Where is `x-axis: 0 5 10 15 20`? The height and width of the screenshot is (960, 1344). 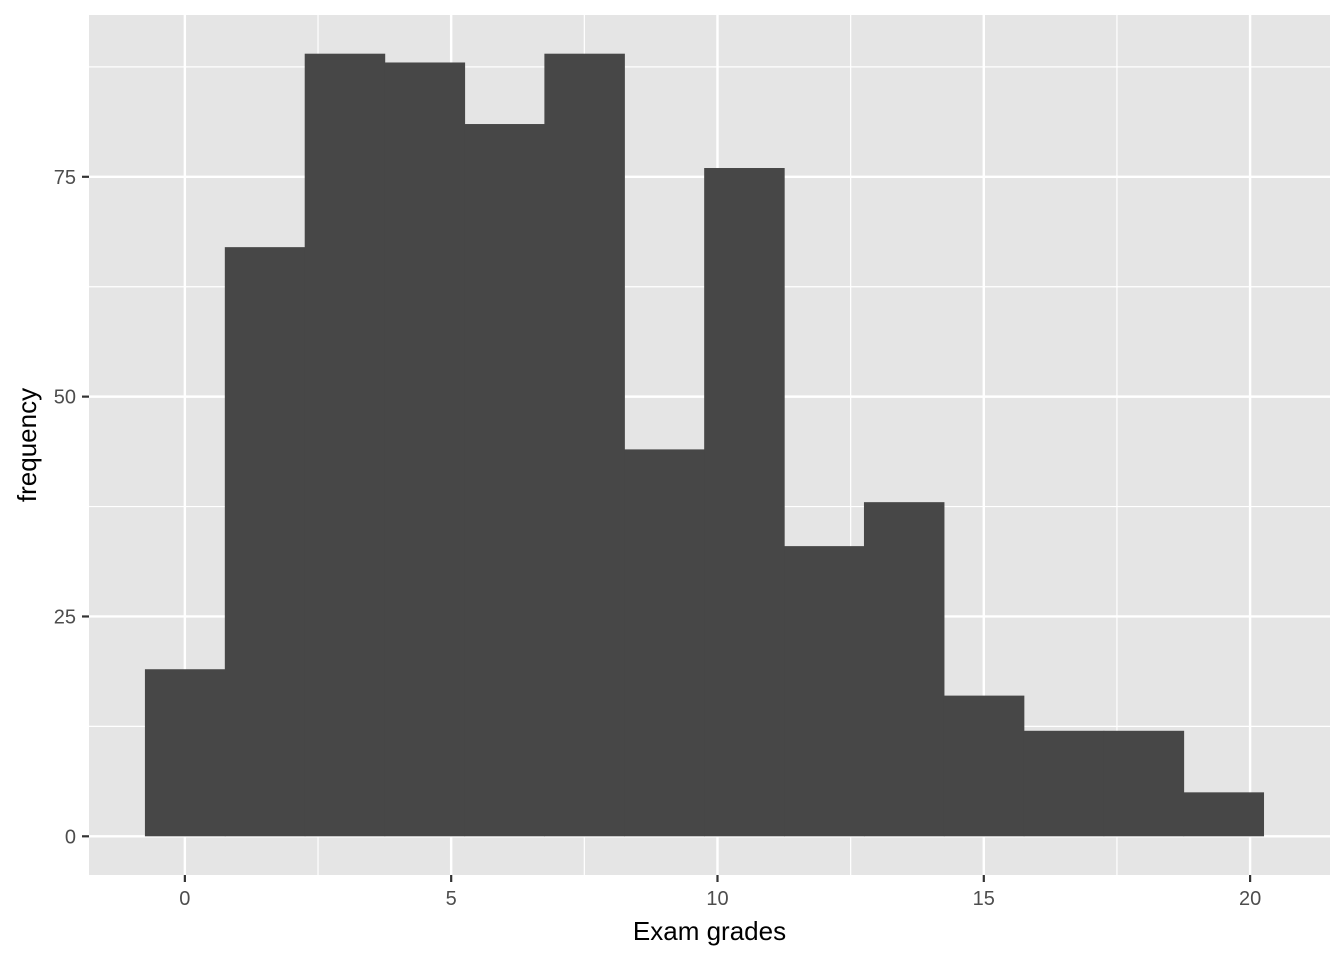 x-axis: 0 5 10 15 20 is located at coordinates (720, 892).